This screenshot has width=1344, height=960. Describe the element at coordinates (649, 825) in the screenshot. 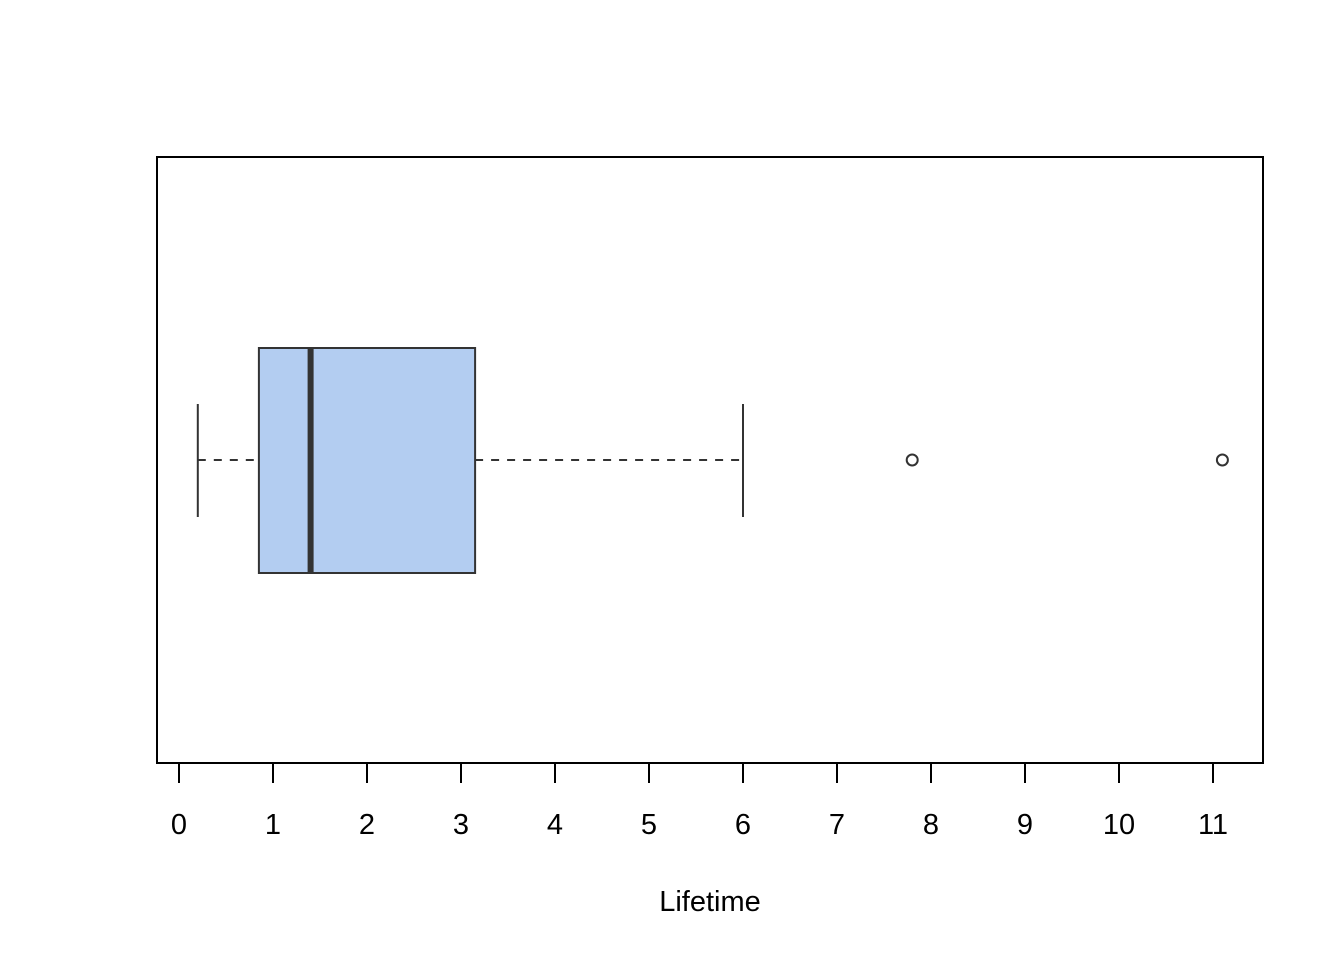

I see `x-tick-label: 5` at that location.